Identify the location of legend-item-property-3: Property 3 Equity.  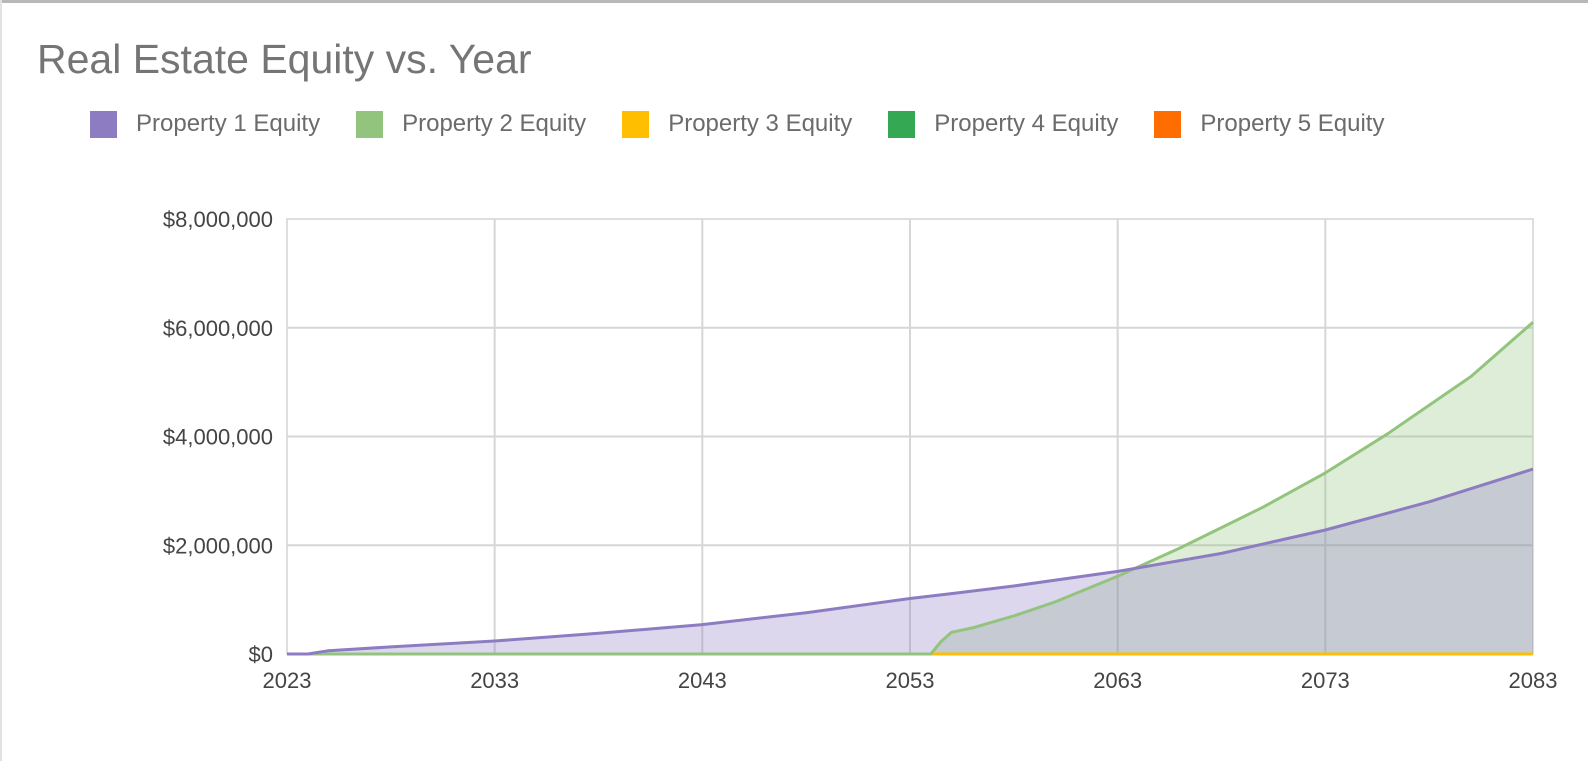
(737, 124).